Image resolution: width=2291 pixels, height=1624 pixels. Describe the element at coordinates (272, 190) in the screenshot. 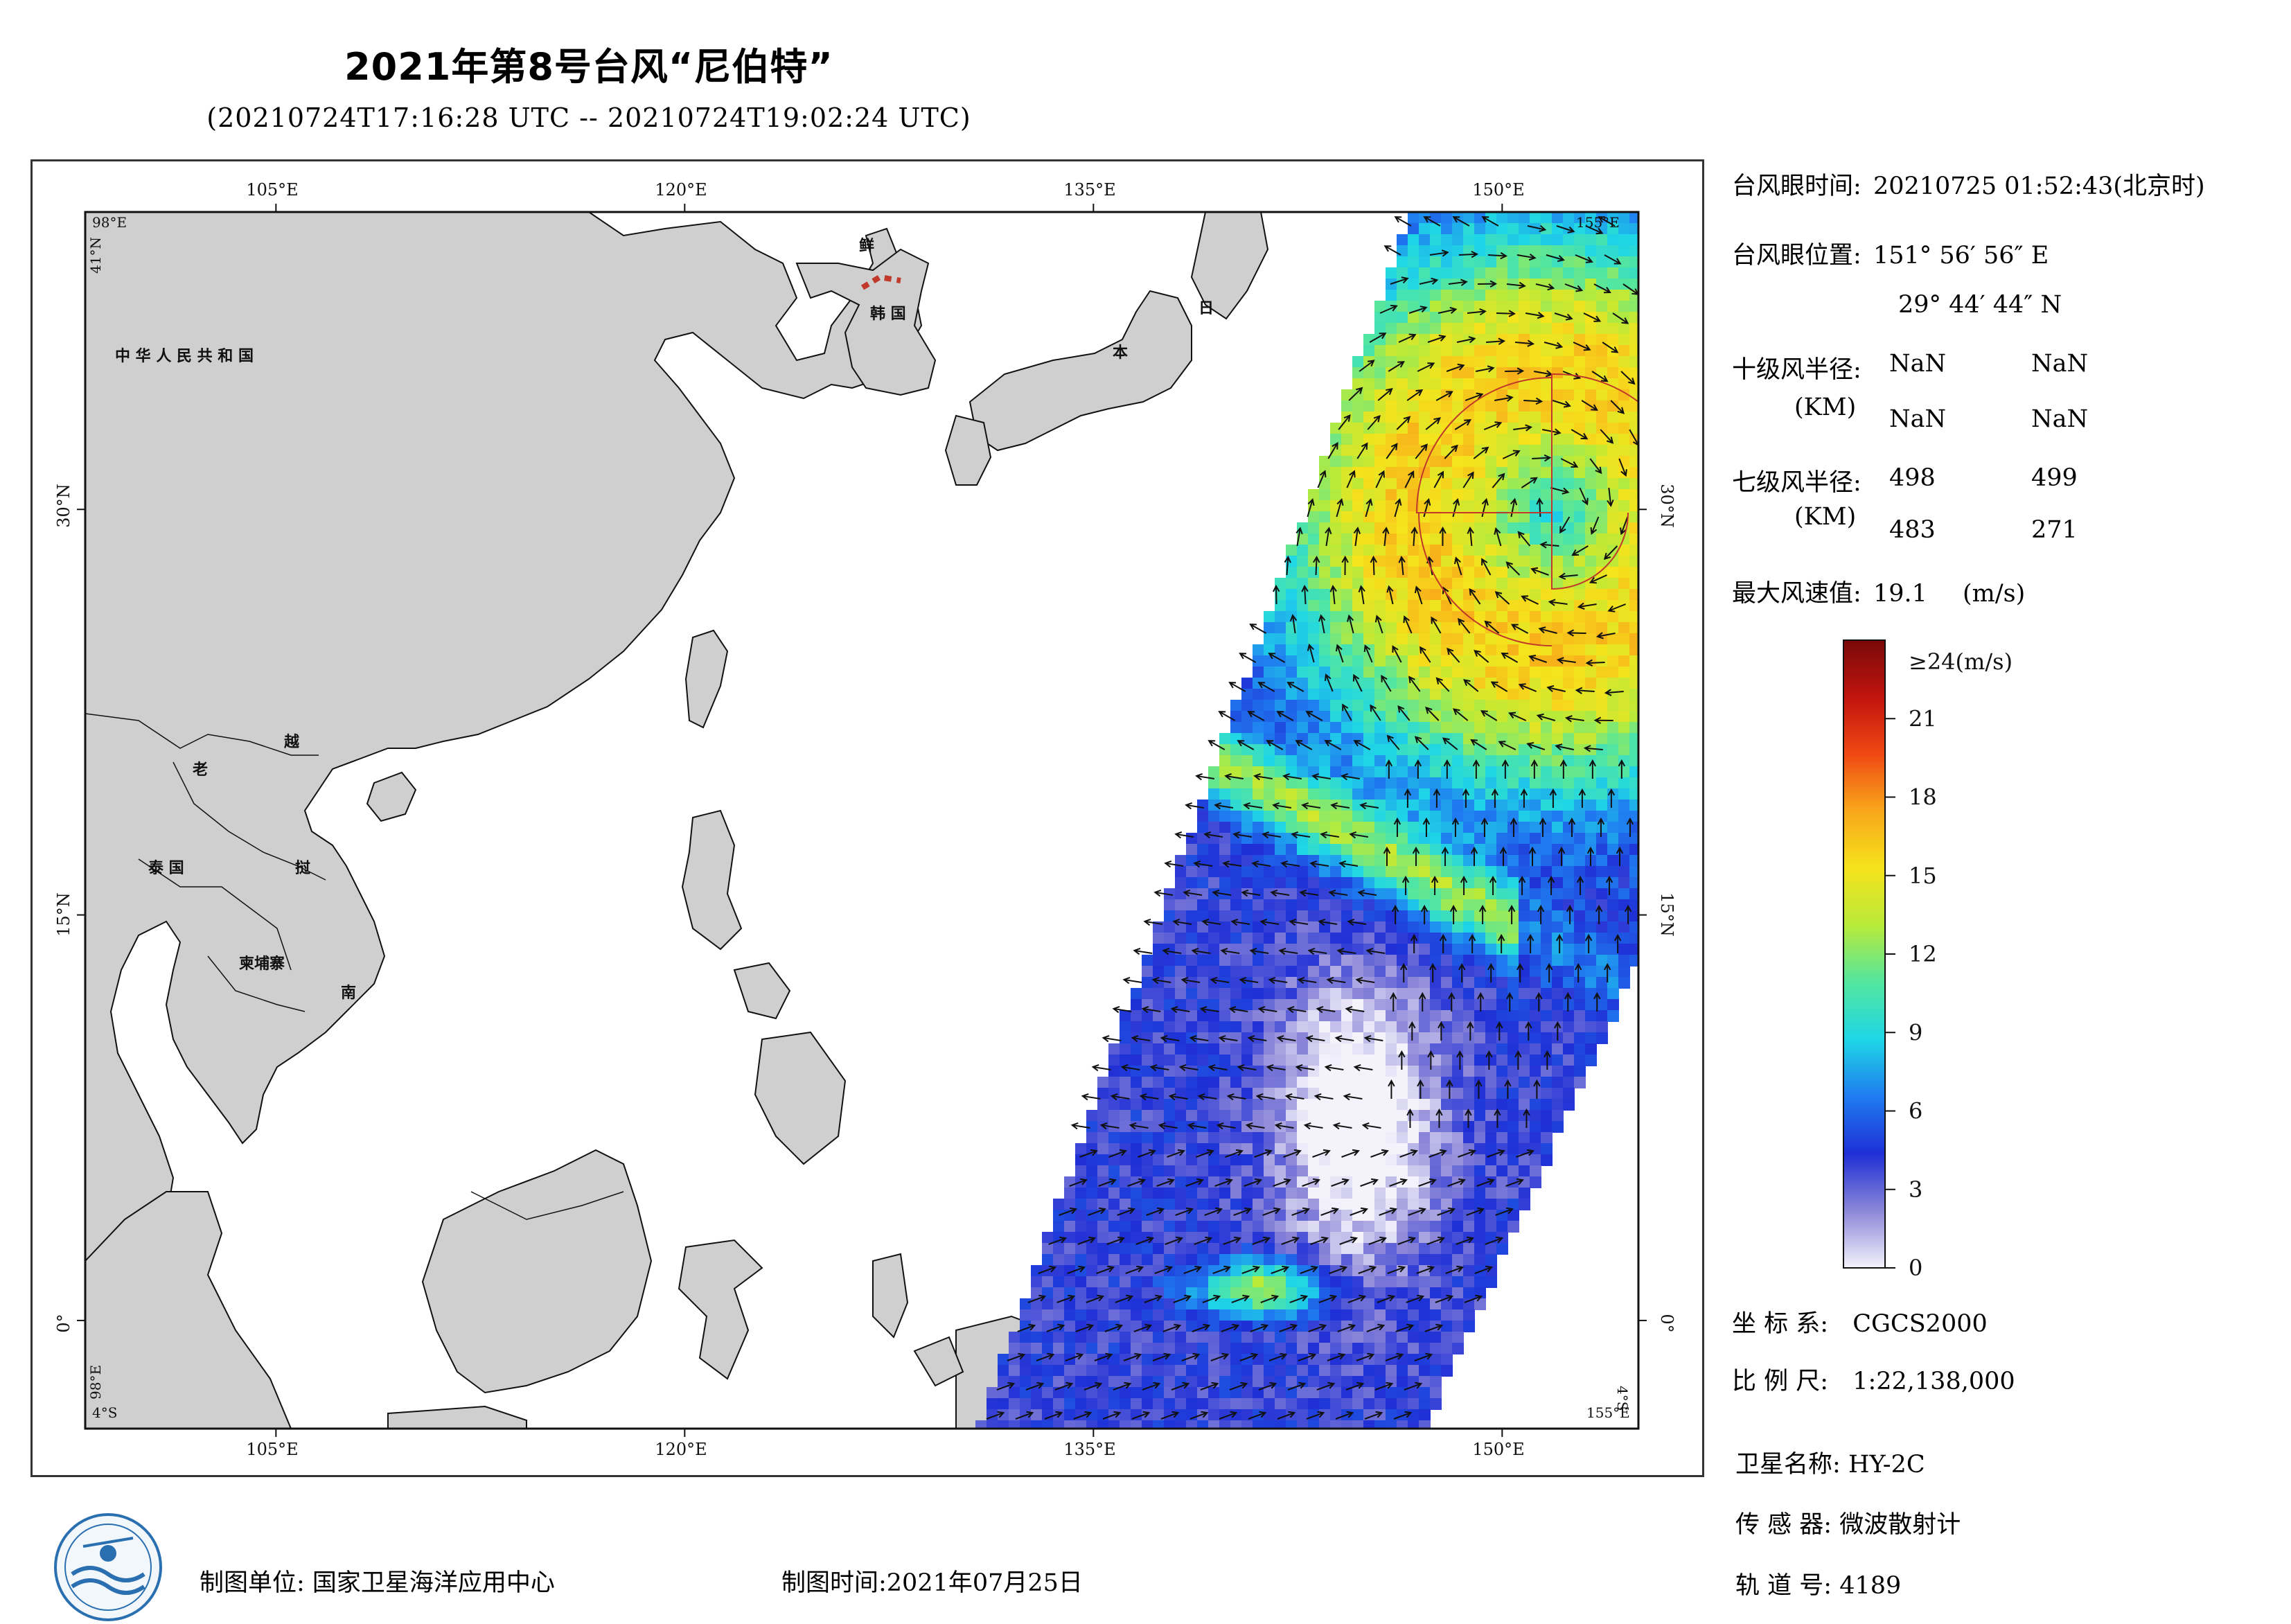

I see `lon-tick-top-105: 105°E` at that location.